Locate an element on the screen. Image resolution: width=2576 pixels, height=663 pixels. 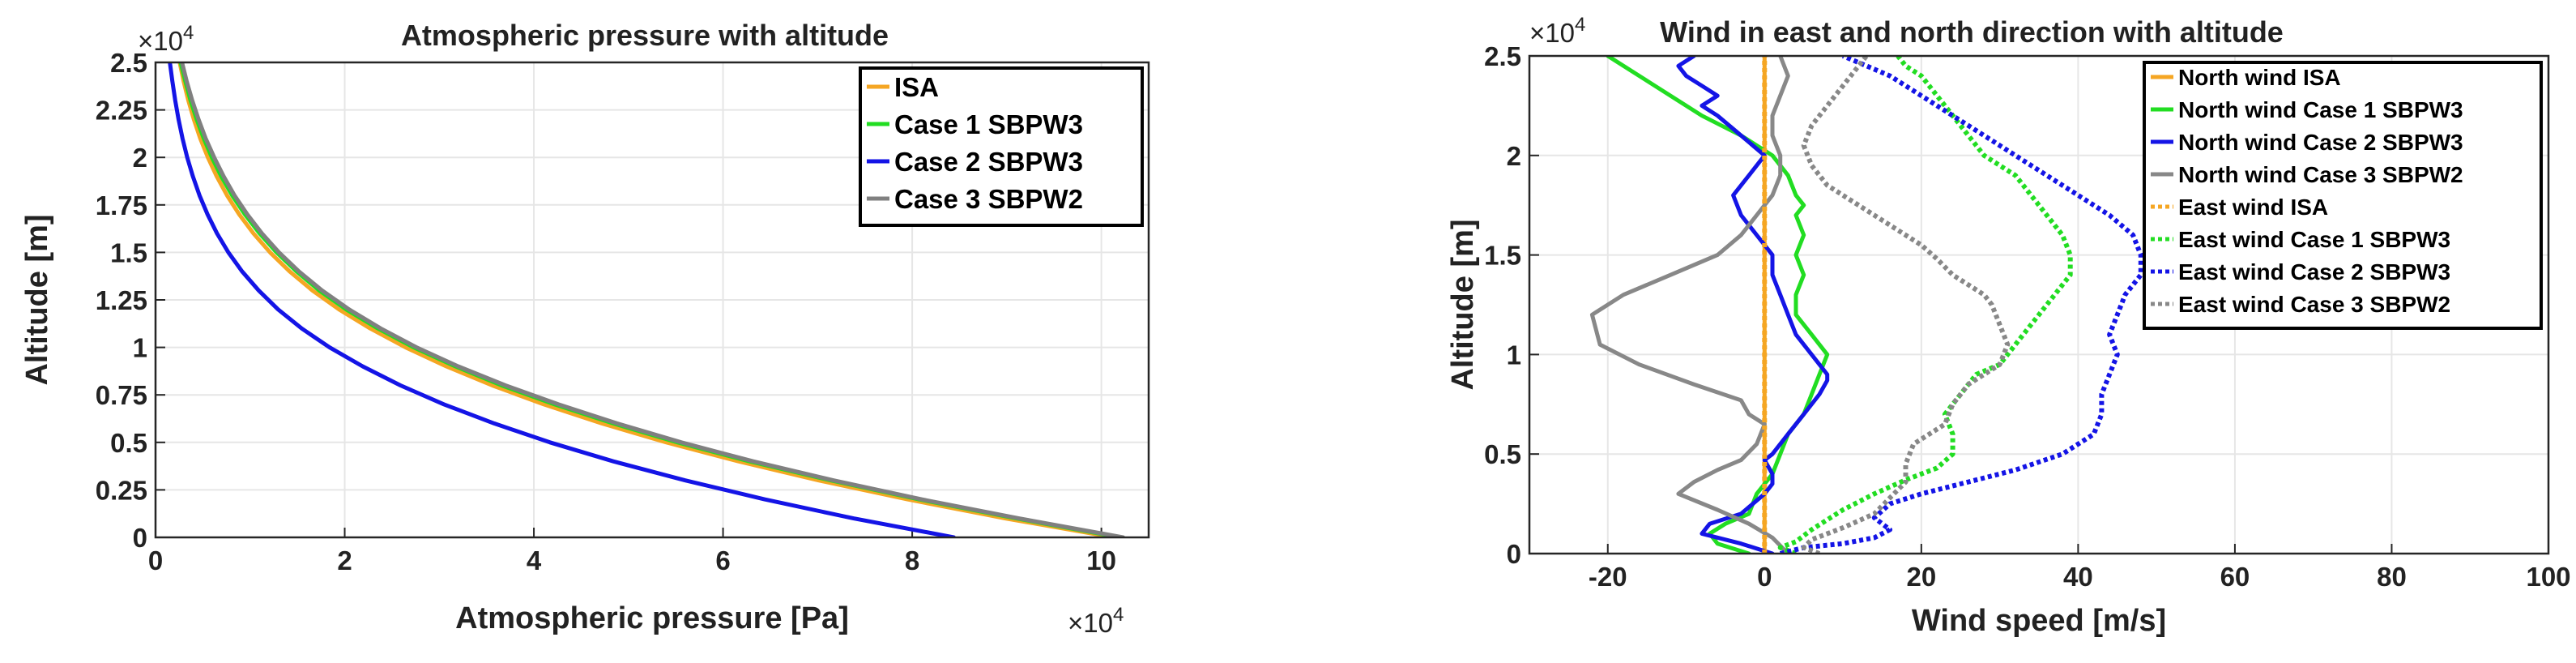
legend-label: ISA is located at coordinates (917, 87).